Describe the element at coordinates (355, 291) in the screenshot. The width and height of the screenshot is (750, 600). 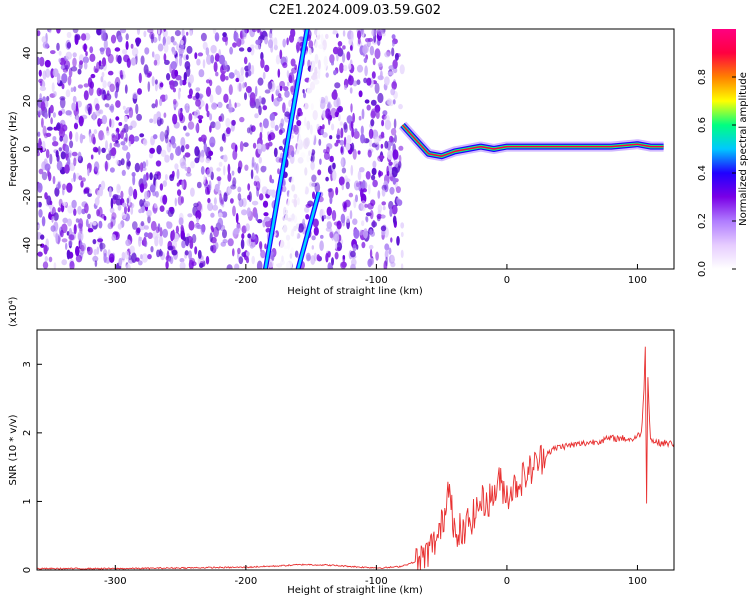
I see `spectrogram-x-label: Height of straight line (km)` at that location.